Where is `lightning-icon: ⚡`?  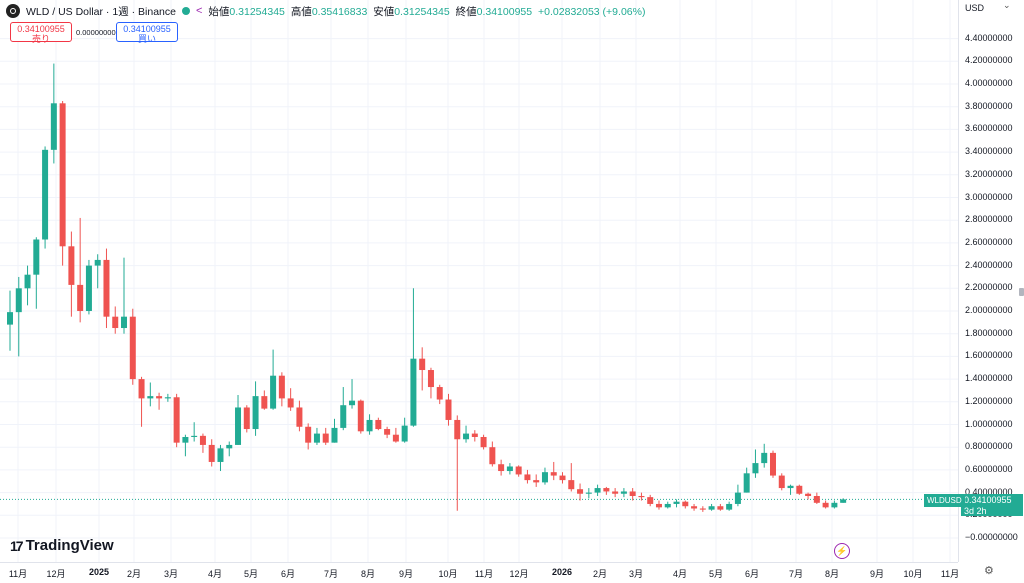
lightning-icon: ⚡ is located at coordinates (842, 551).